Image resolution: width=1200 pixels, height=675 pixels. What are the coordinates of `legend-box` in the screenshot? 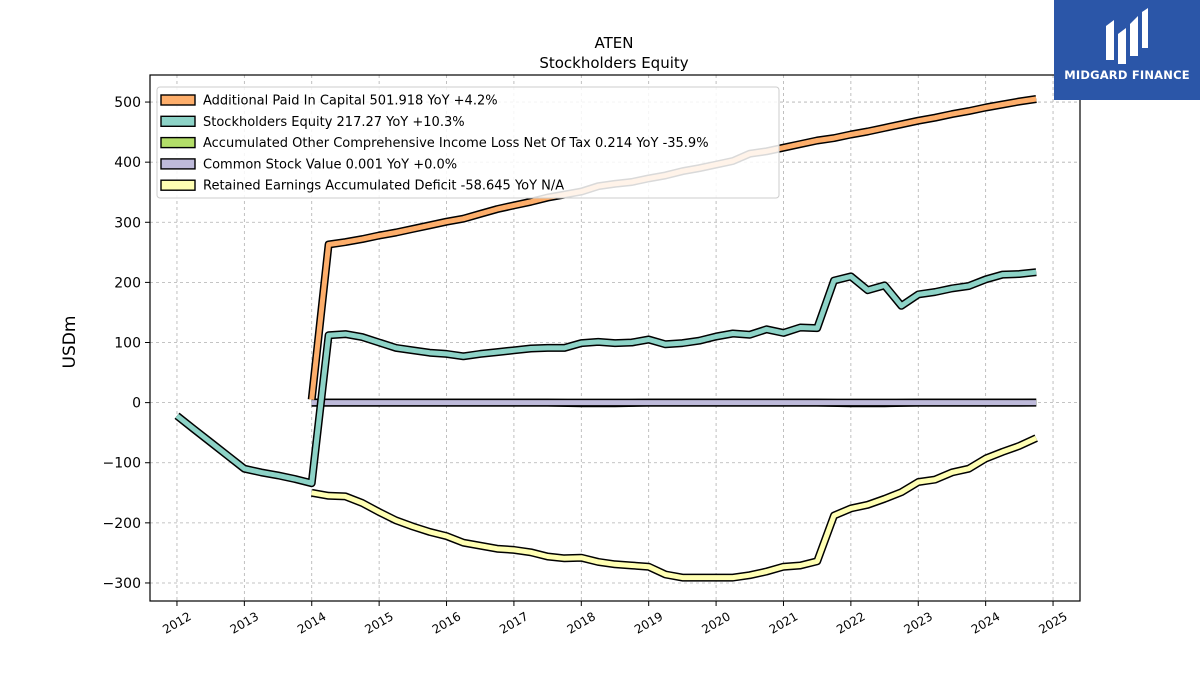 It's located at (468, 142).